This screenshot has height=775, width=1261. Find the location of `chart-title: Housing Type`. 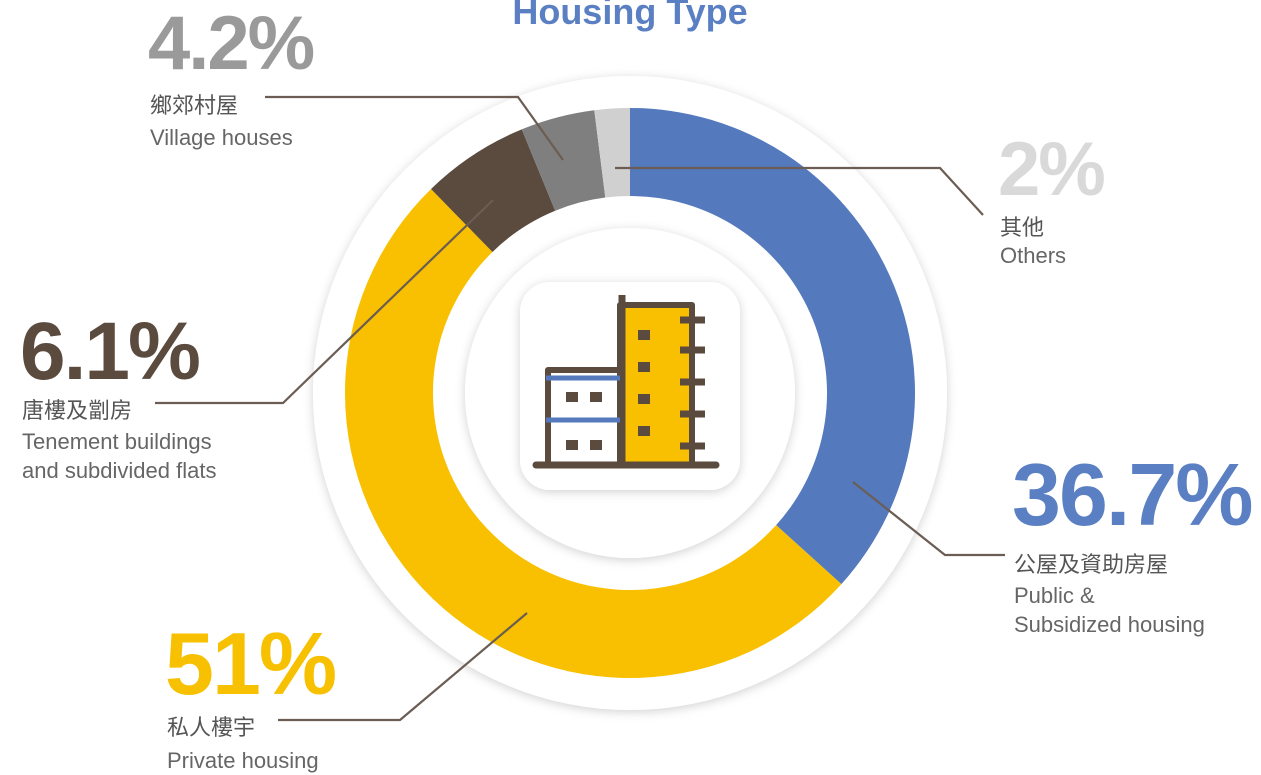

chart-title: Housing Type is located at coordinates (629, 16).